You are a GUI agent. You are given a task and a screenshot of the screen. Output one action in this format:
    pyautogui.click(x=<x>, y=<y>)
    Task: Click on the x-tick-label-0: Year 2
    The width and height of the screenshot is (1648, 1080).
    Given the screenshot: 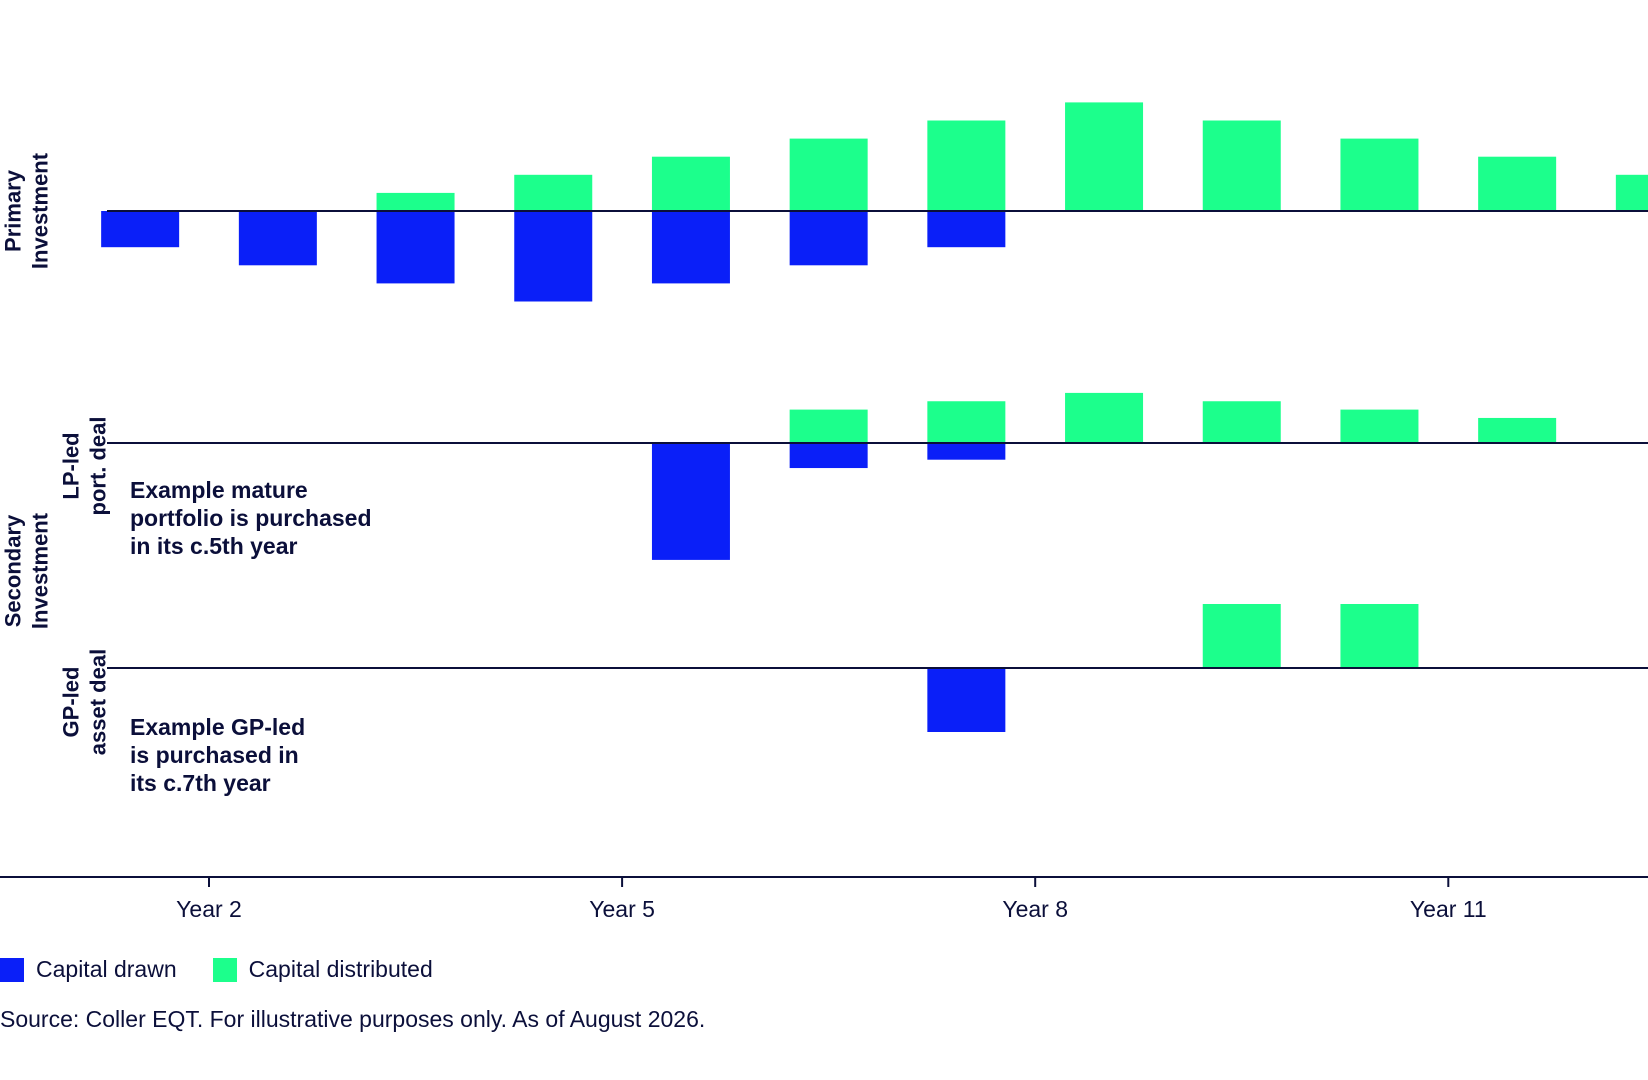 What is the action you would take?
    pyautogui.click(x=209, y=909)
    